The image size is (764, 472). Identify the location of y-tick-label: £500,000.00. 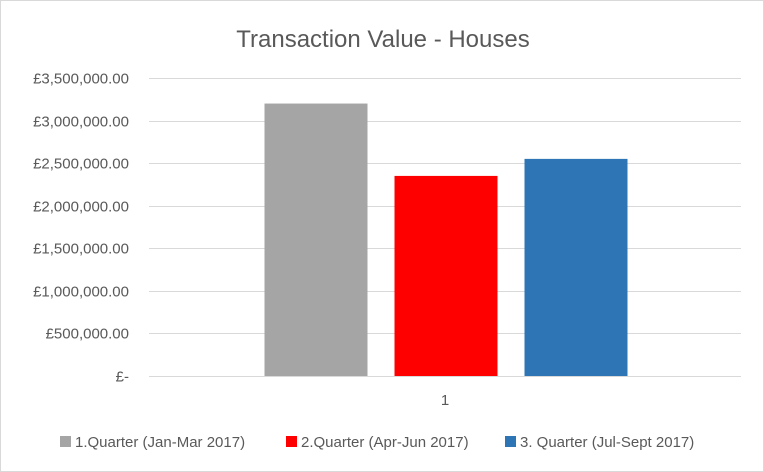
(87, 334).